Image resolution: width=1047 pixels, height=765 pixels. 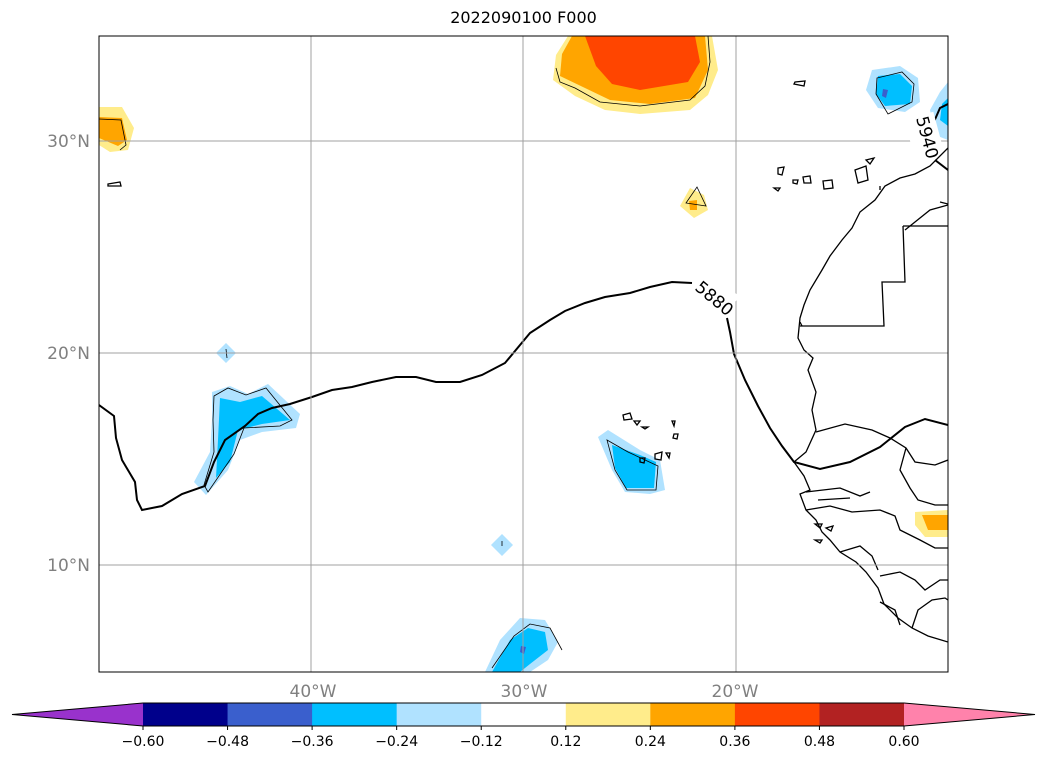 What do you see at coordinates (227, 742) in the screenshot?
I see `colorbar-tick-label: −0.48` at bounding box center [227, 742].